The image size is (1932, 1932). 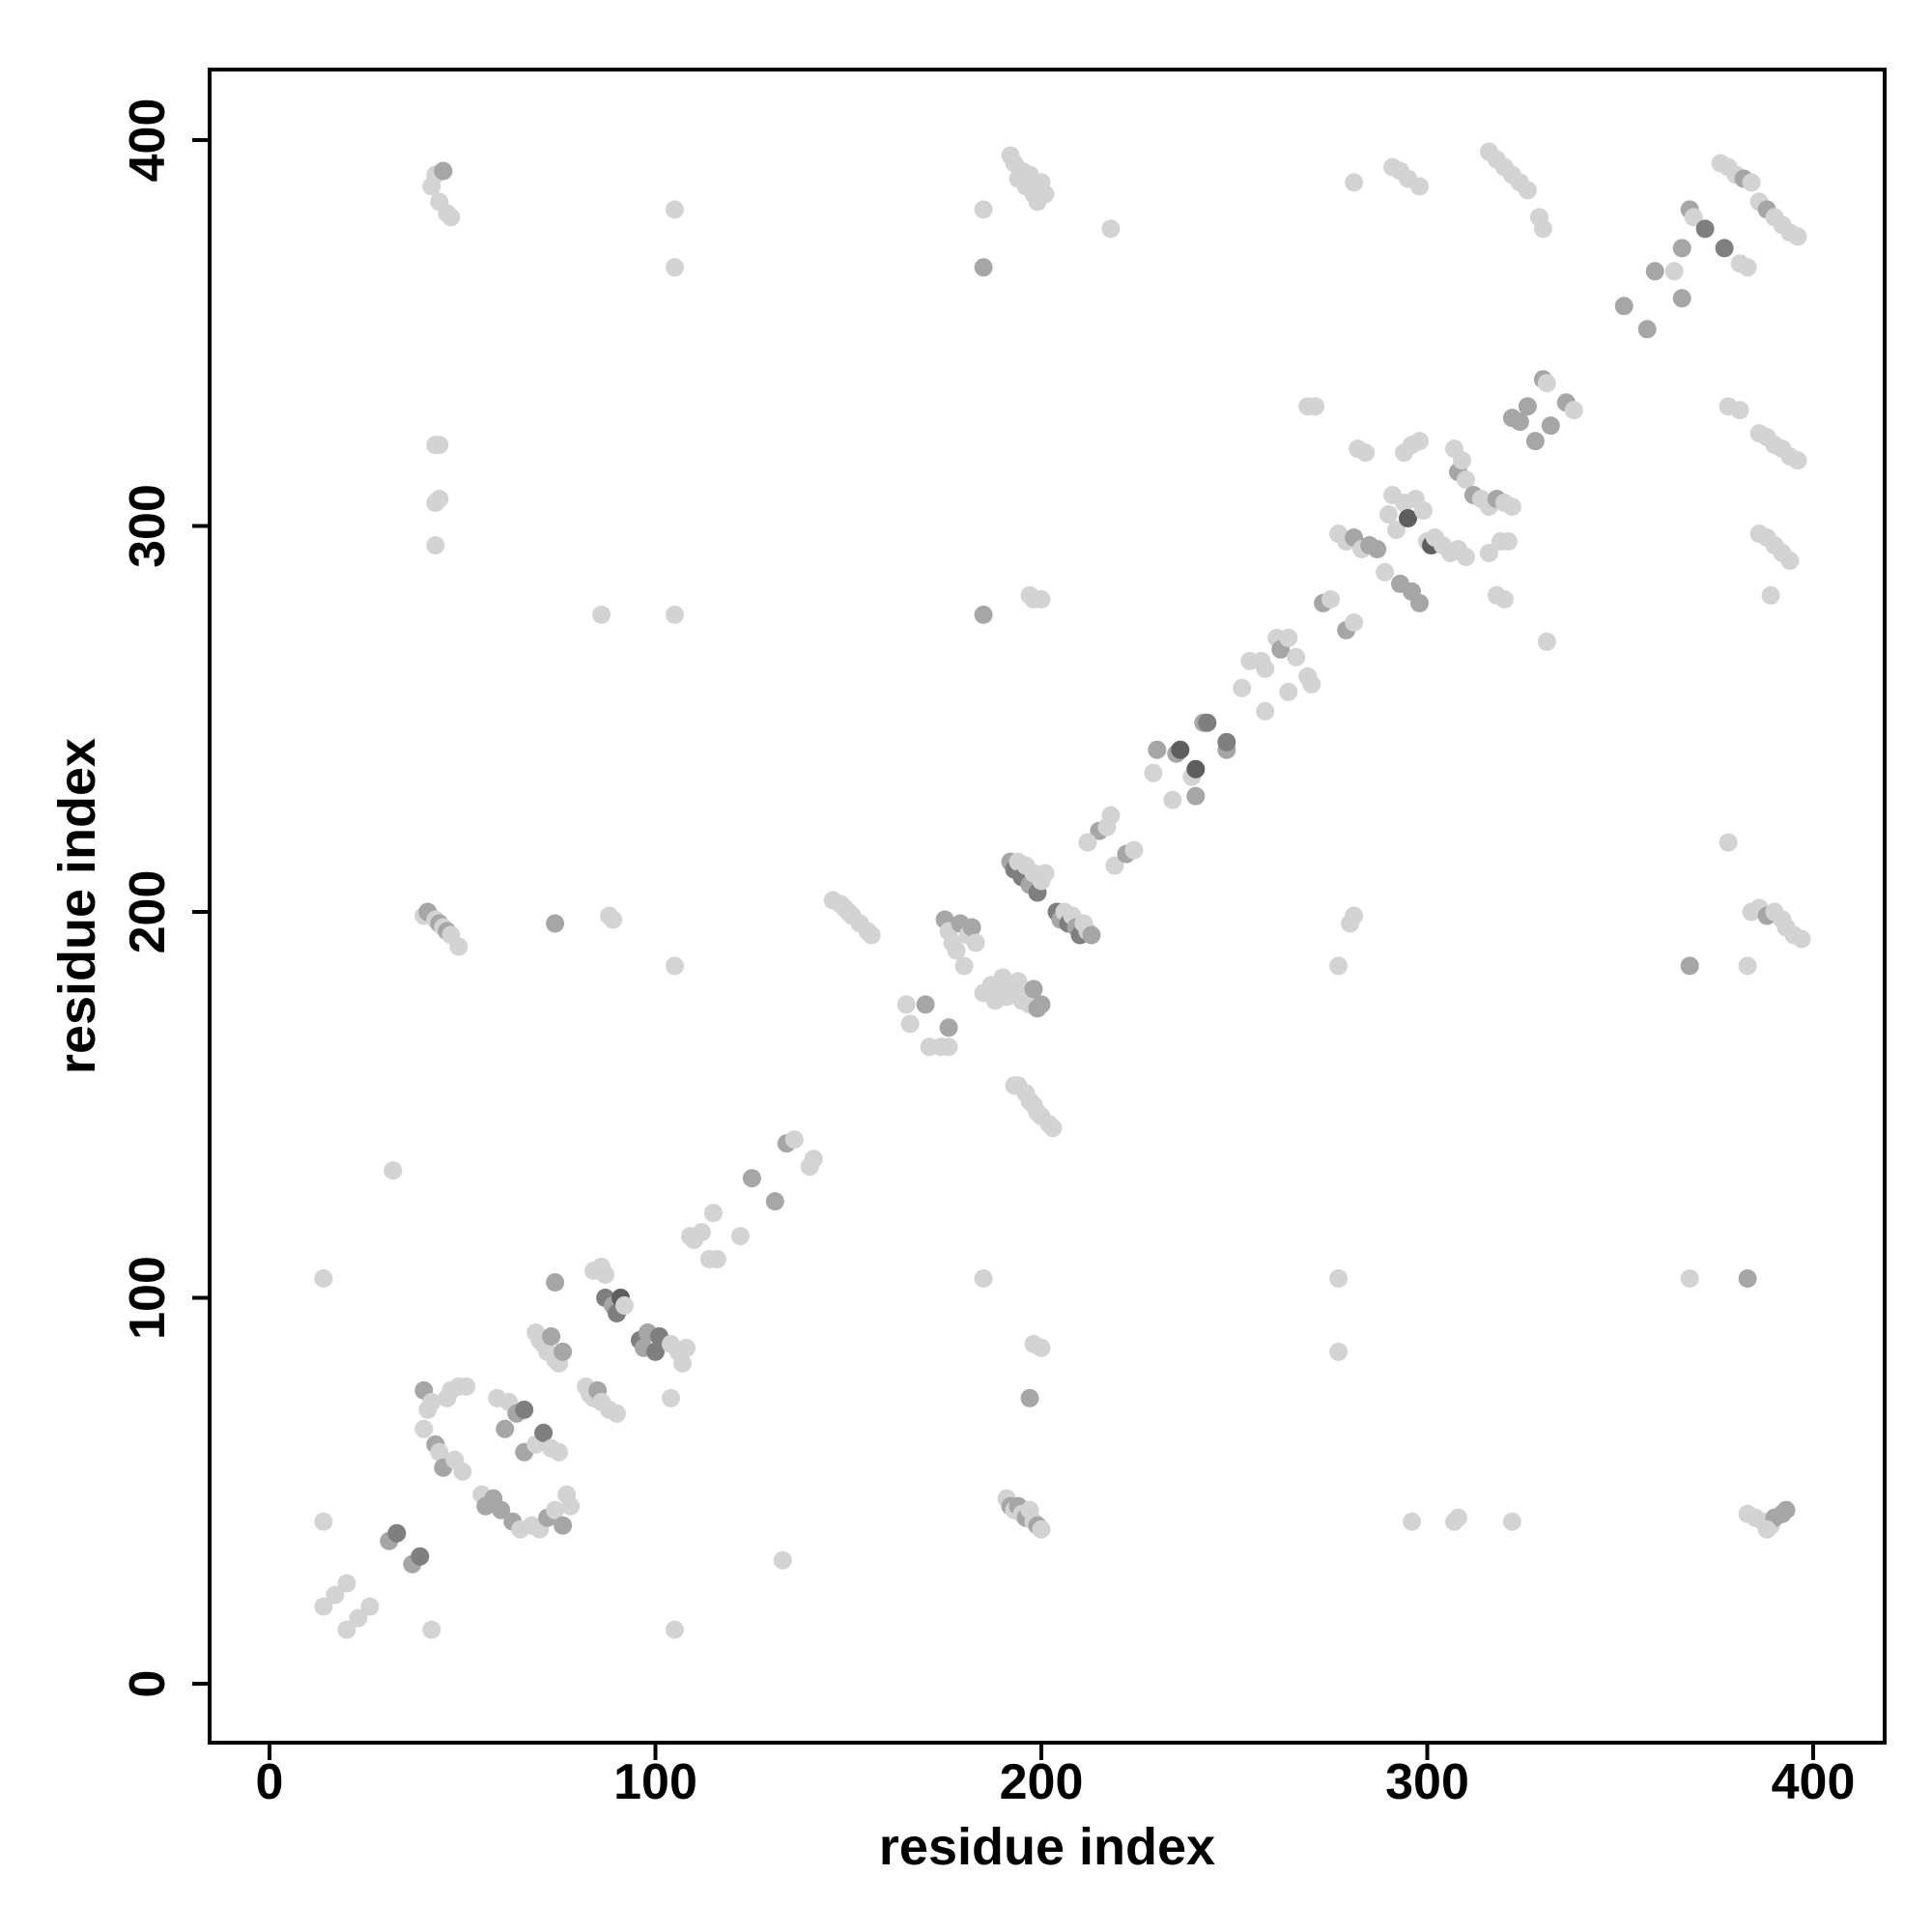 What do you see at coordinates (148, 1684) in the screenshot?
I see `y-tick-label: 0` at bounding box center [148, 1684].